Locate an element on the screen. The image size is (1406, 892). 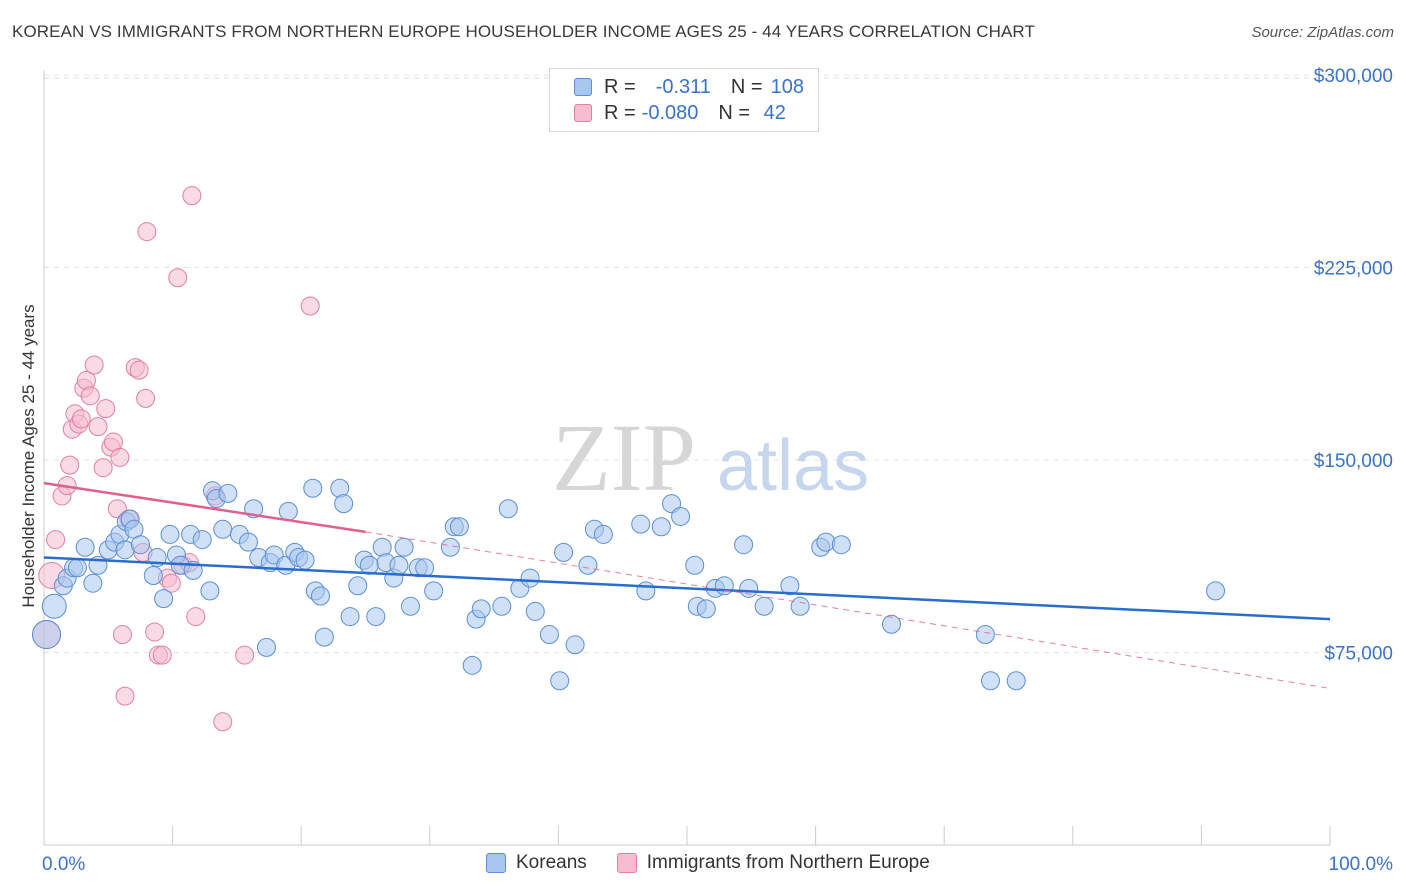
series-legend: Koreans Immigrants from Northern Europe is located at coordinates (723, 863).